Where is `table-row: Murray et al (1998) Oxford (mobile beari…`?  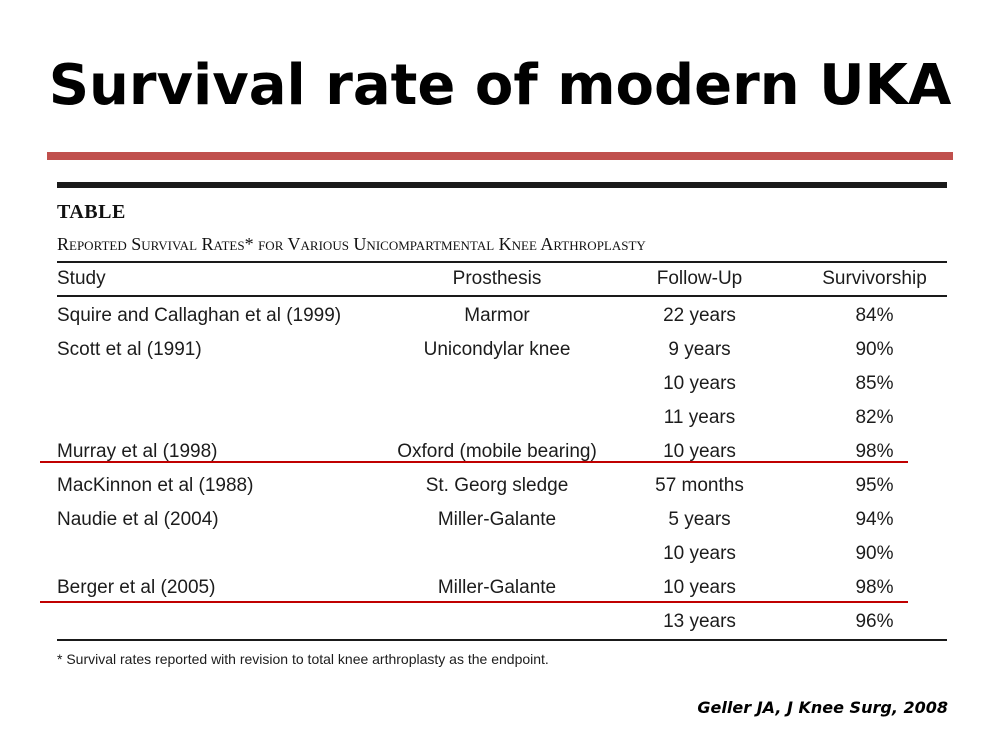
table-row: Murray et al (1998) Oxford (mobile beari… is located at coordinates (502, 452).